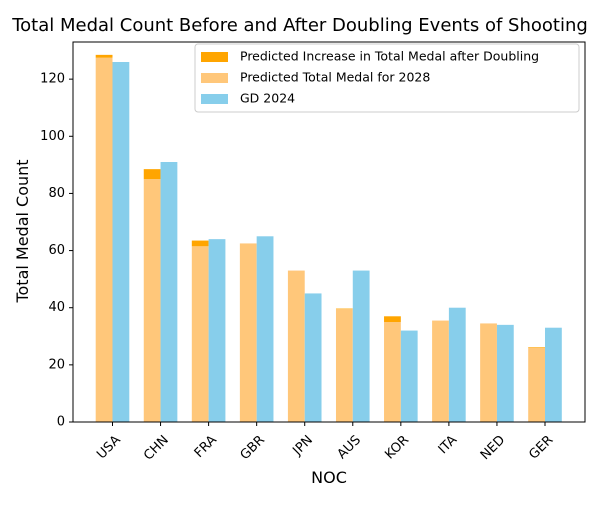 This screenshot has width=600, height=505. I want to click on y-tick-label-100: 100, so click(52, 136).